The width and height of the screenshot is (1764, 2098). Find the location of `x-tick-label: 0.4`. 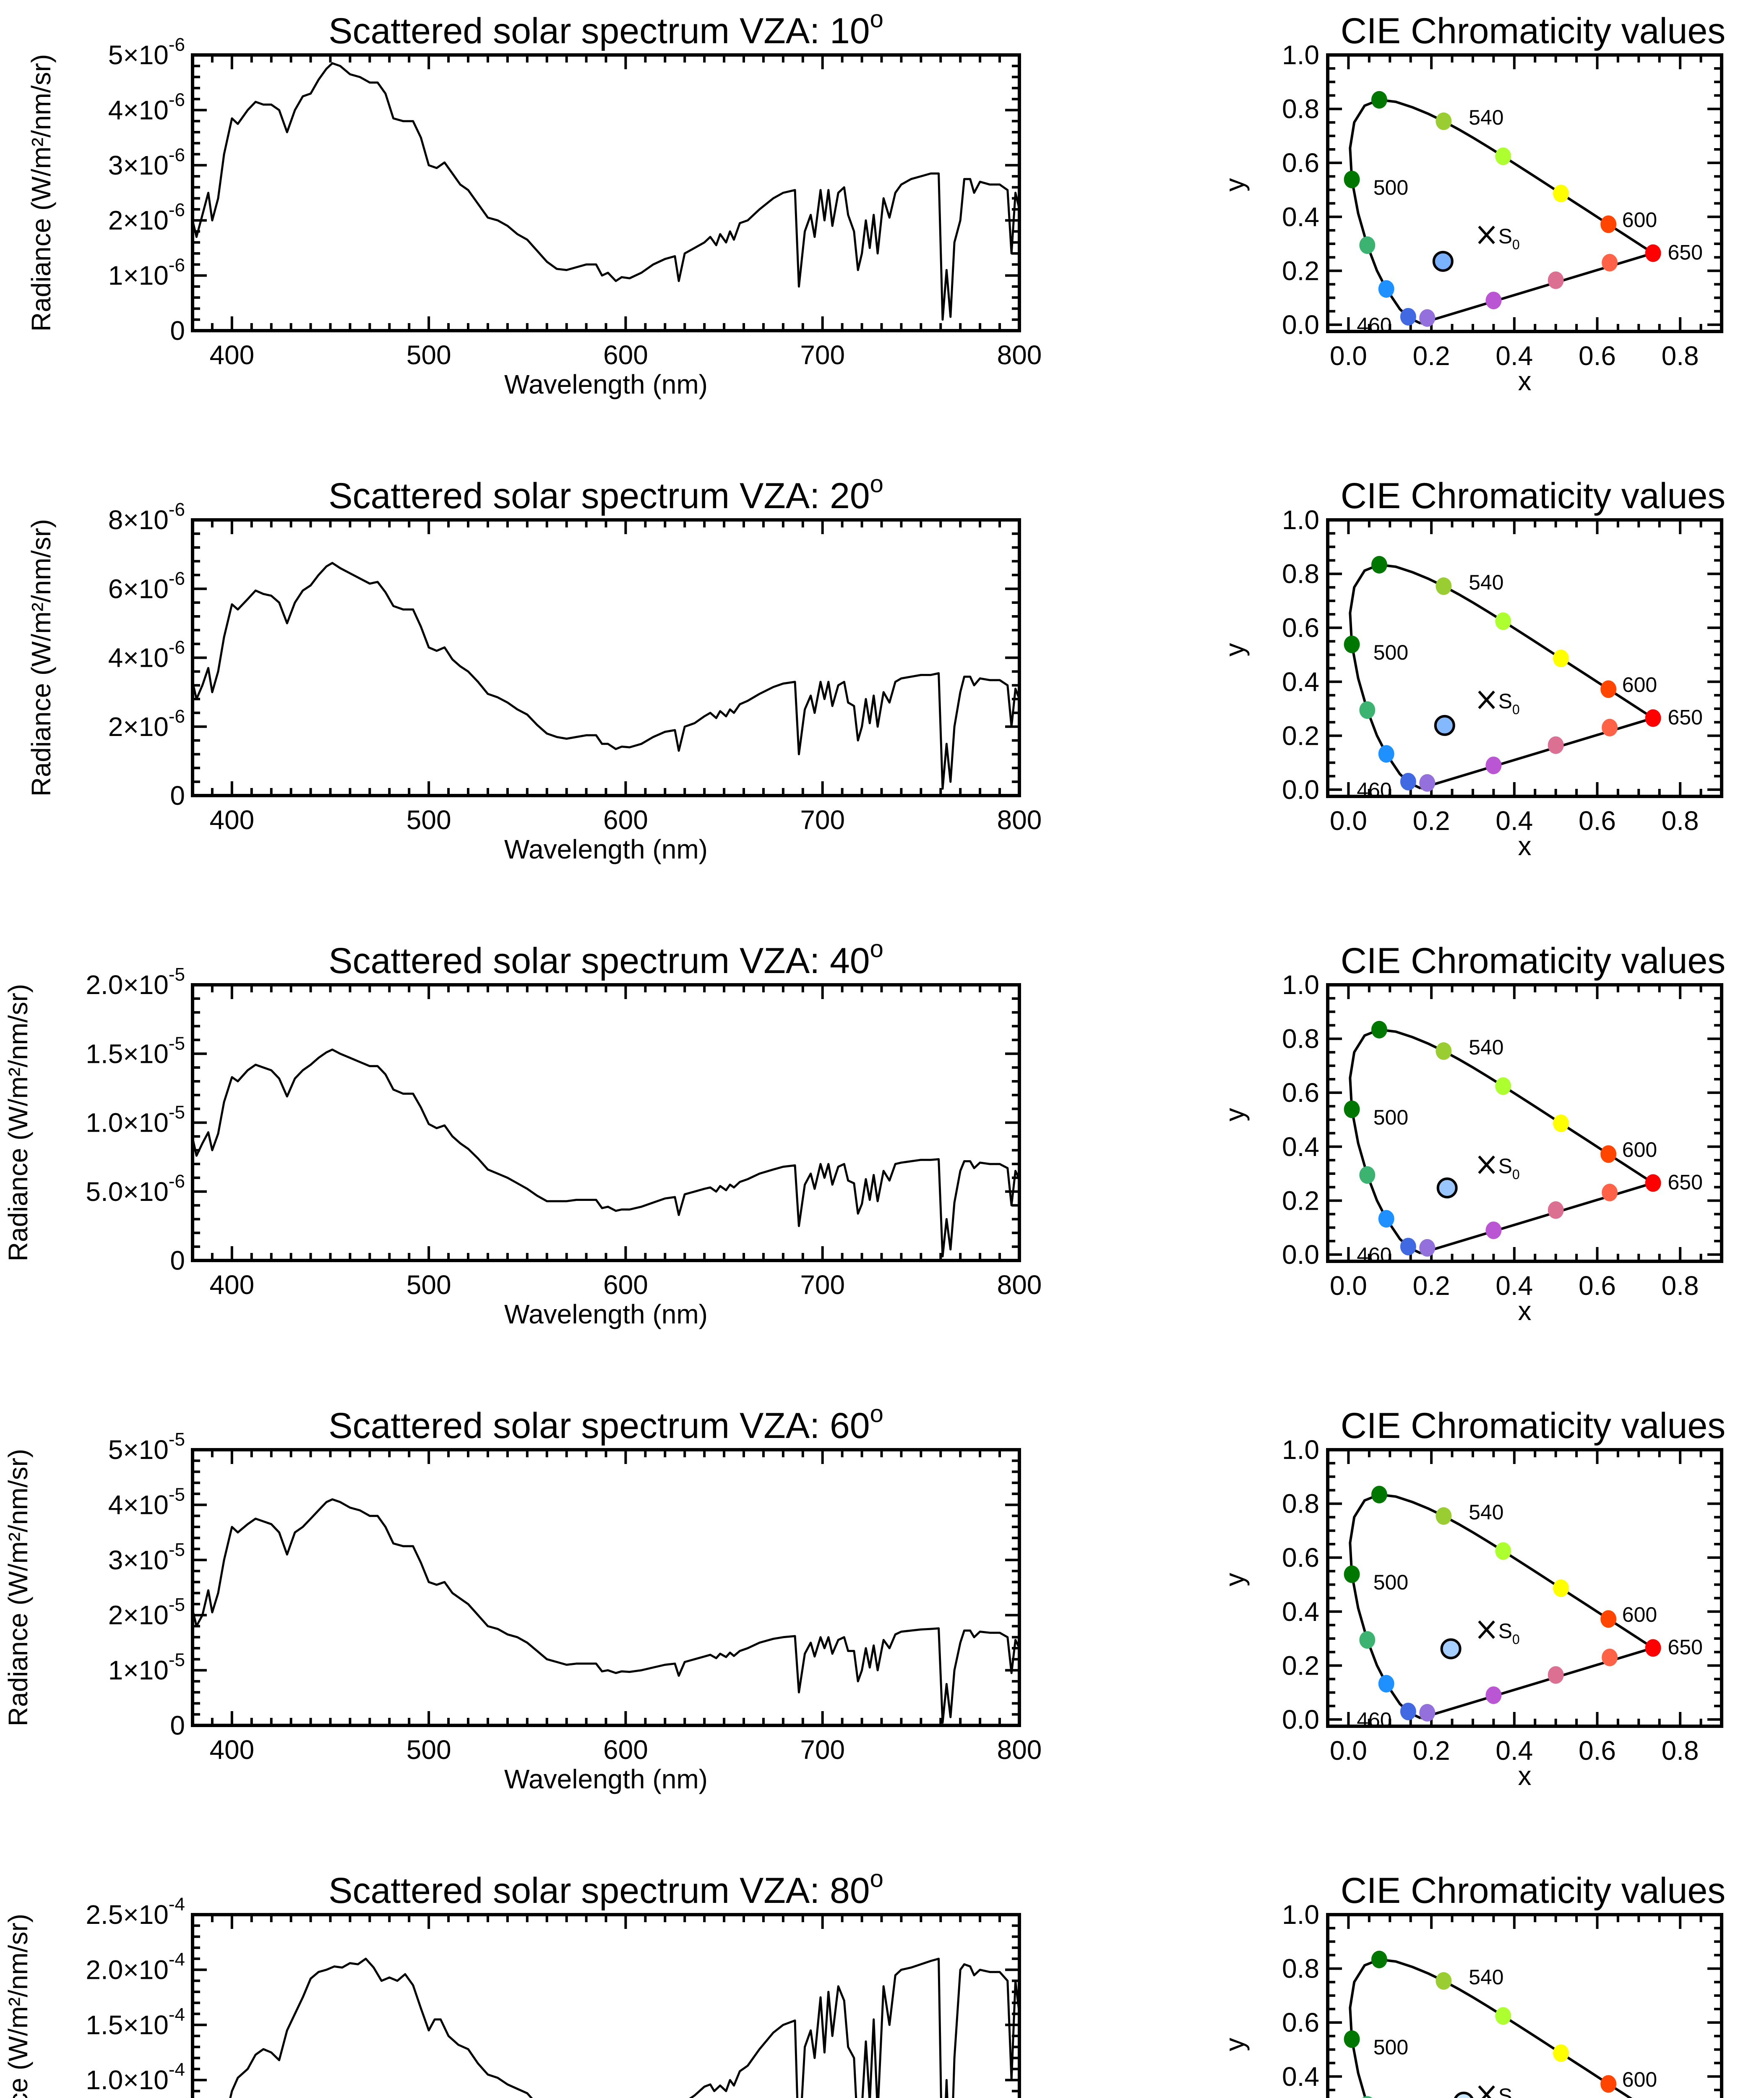

x-tick-label: 0.4 is located at coordinates (1514, 1286).